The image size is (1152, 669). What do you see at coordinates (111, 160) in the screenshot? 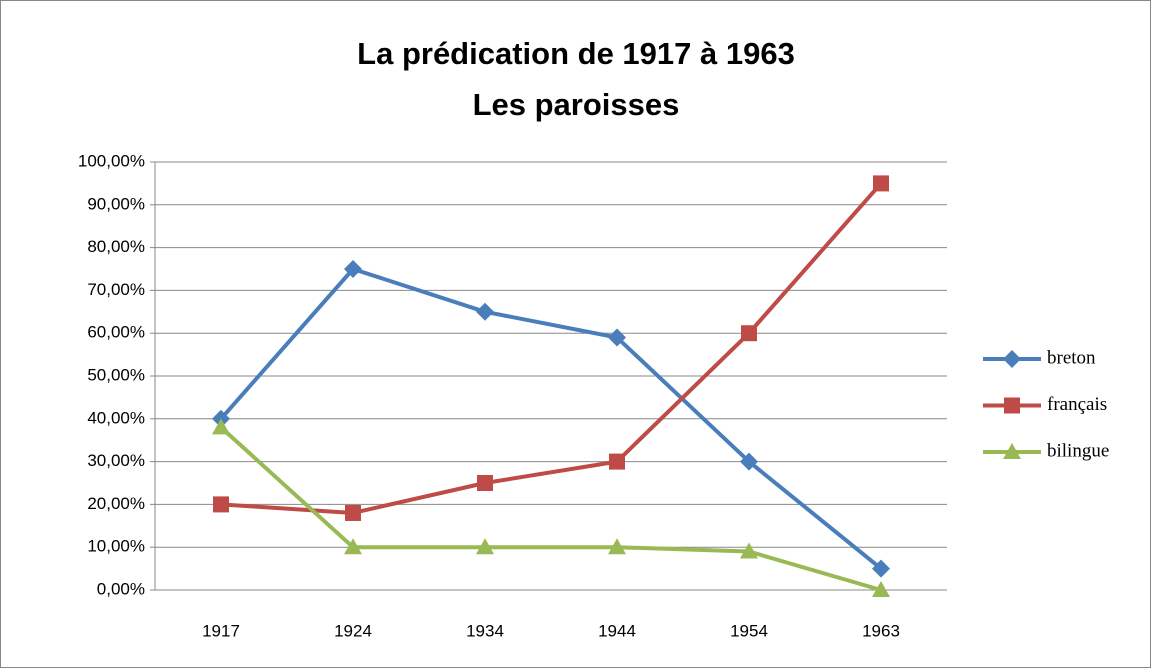
I see `y-tick-label: 100,00%` at bounding box center [111, 160].